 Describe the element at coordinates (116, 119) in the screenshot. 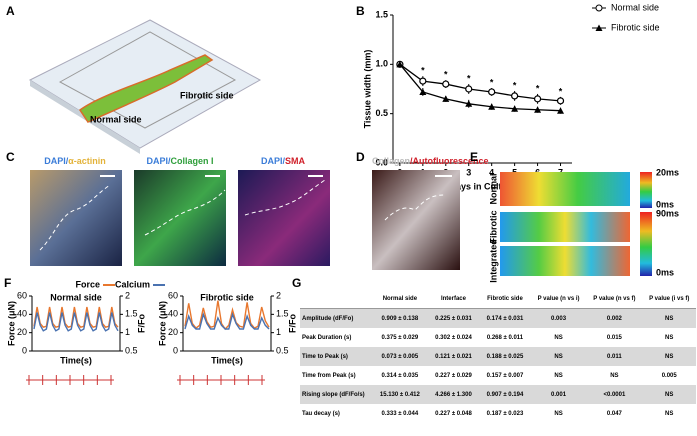

I see `label: Normal side` at that location.